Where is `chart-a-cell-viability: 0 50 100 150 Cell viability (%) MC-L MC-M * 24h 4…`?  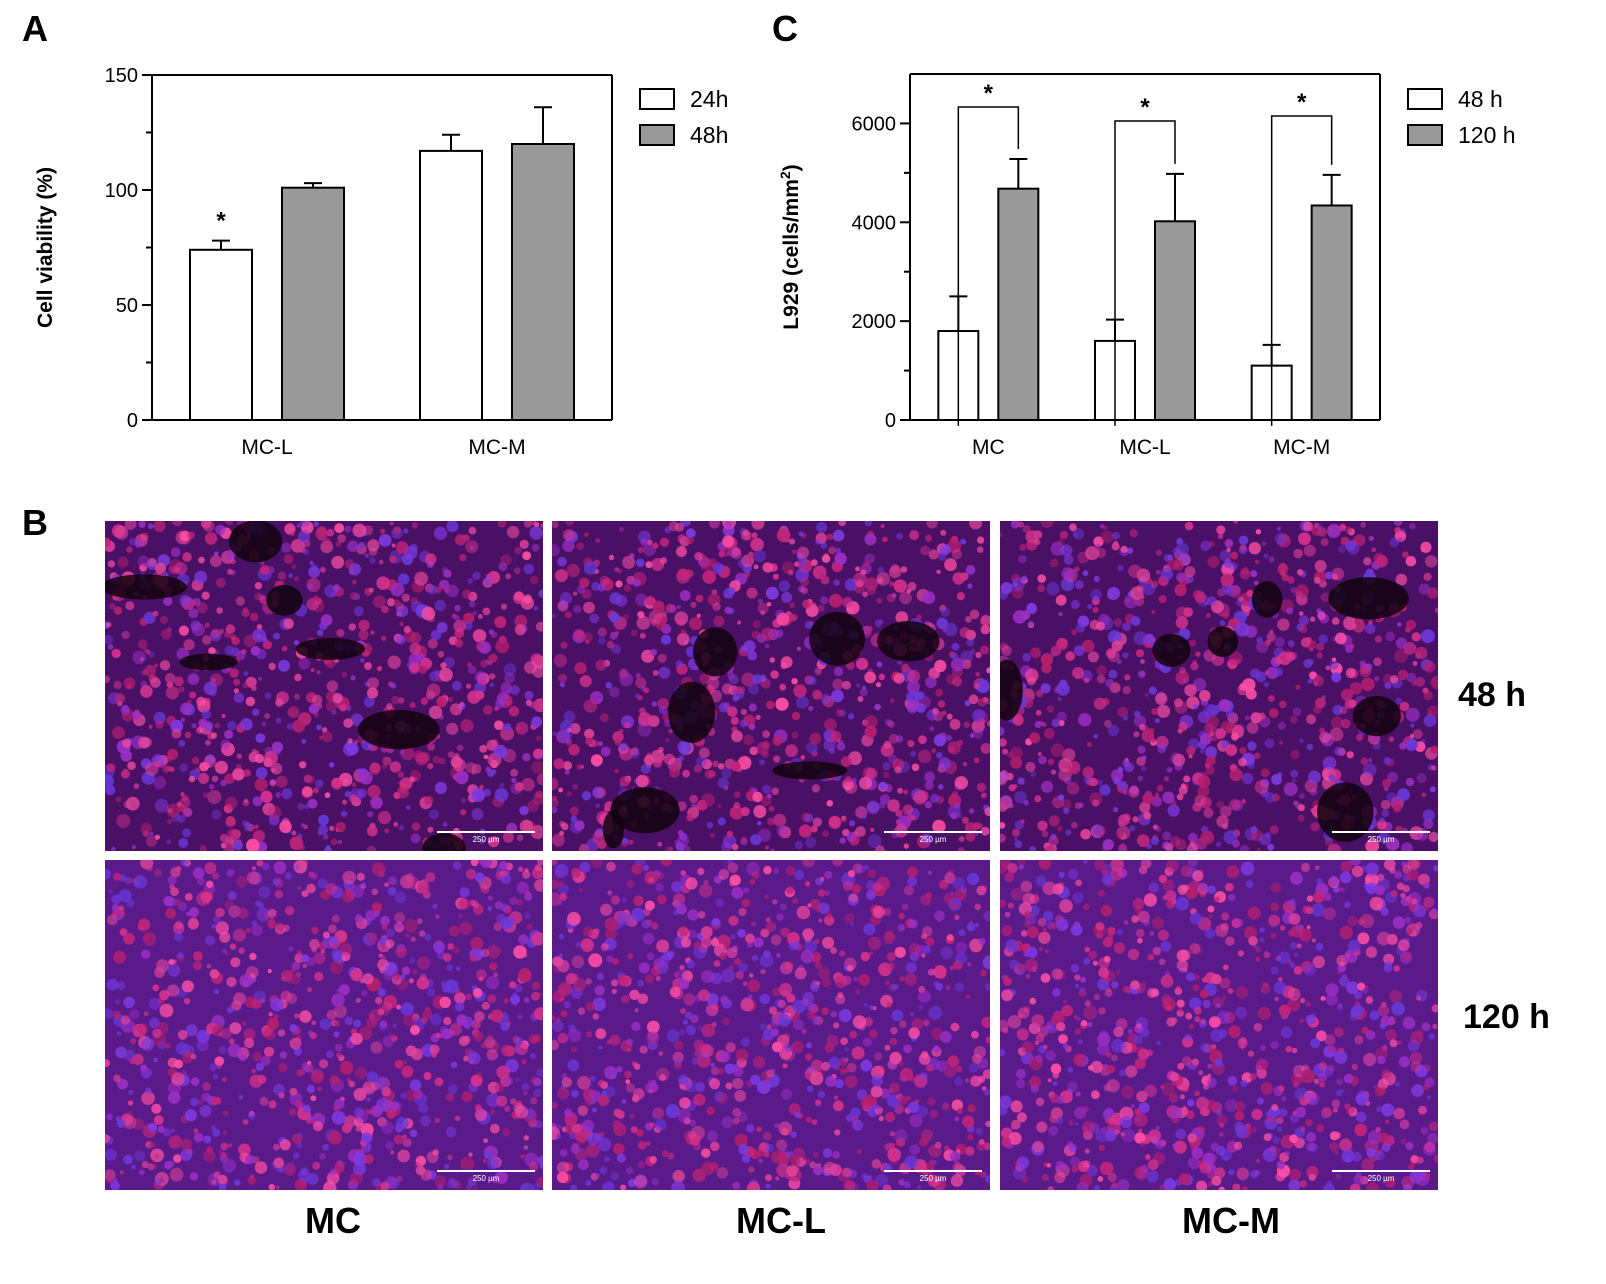 chart-a-cell-viability: 0 50 100 150 Cell viability (%) MC-L MC-M * 24h 4… is located at coordinates (381, 262).